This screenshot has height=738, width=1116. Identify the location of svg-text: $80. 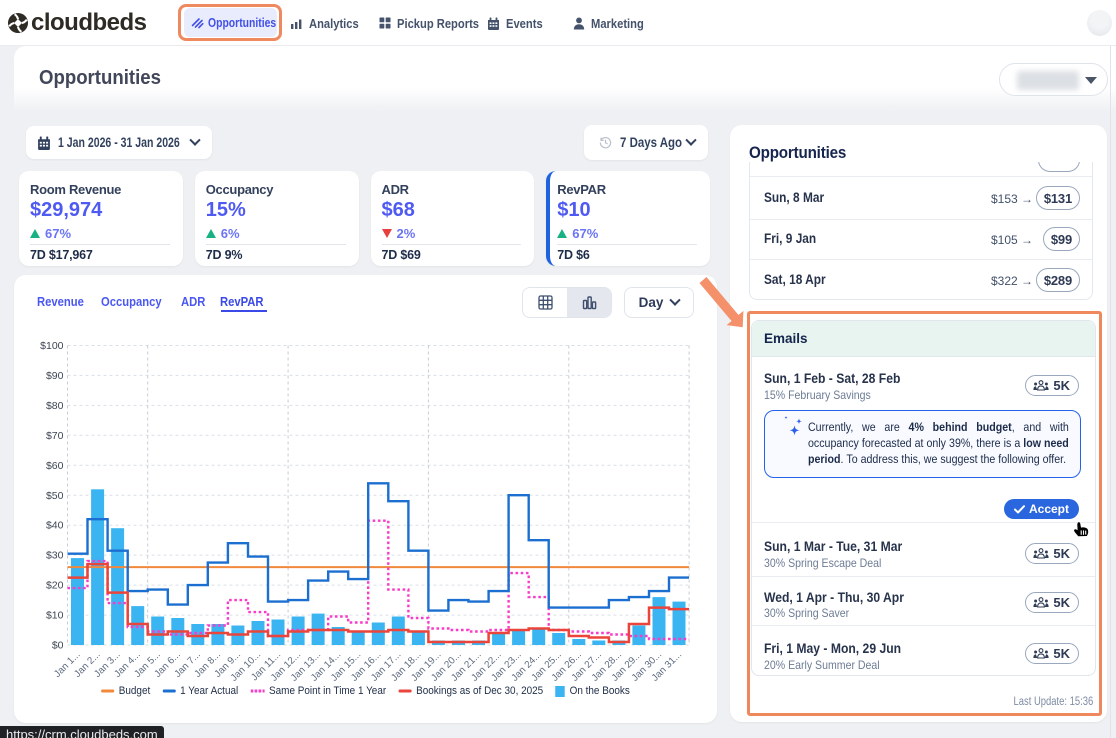
(55, 406).